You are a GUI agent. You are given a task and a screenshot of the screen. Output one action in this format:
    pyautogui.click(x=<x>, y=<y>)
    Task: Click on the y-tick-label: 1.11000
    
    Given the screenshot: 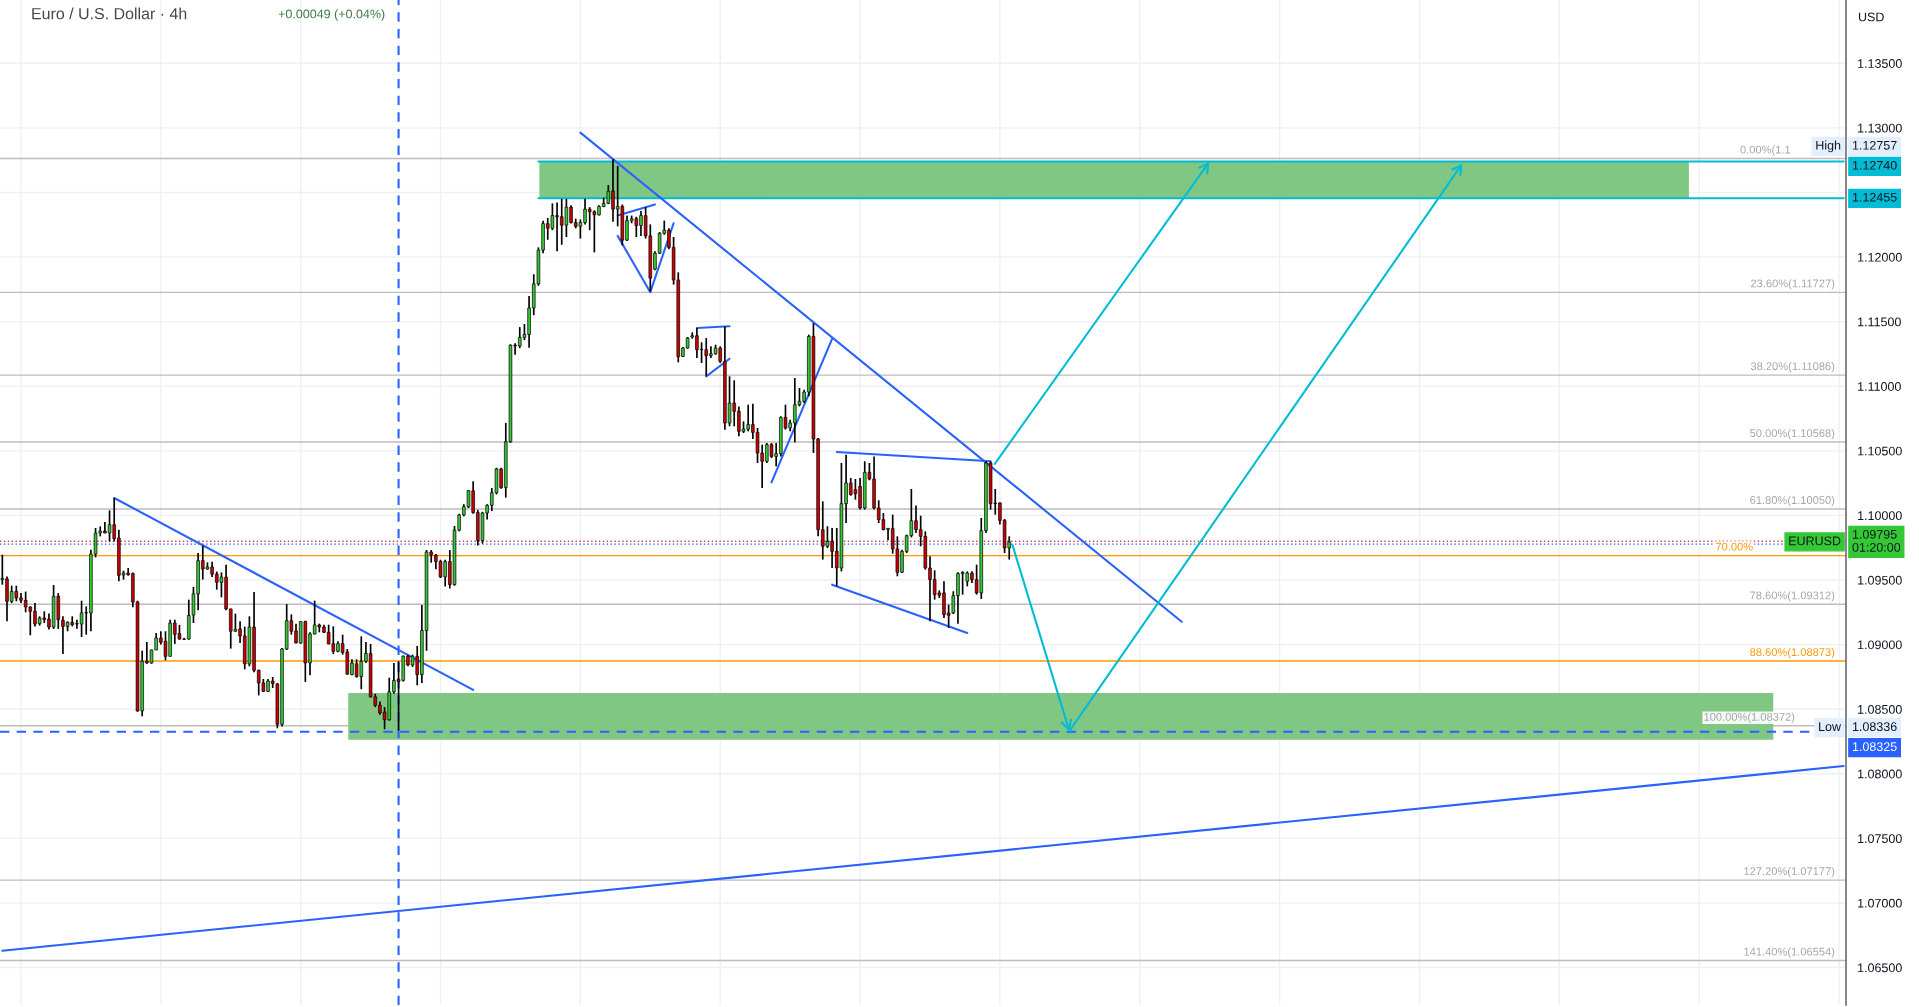 What is the action you would take?
    pyautogui.click(x=1879, y=386)
    